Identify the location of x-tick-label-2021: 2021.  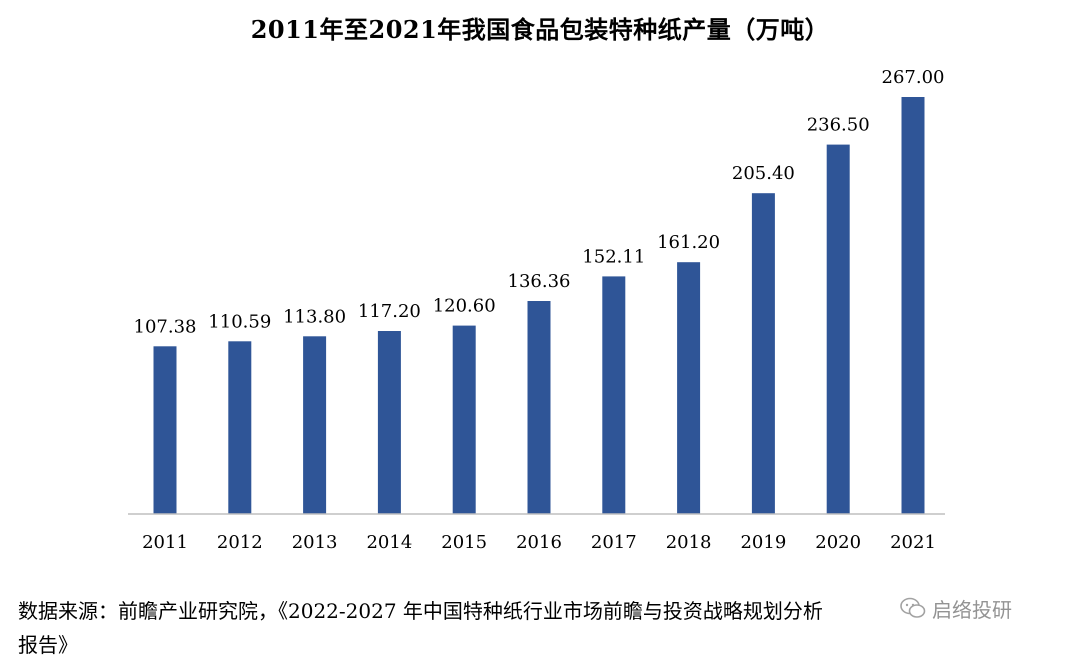
(913, 542).